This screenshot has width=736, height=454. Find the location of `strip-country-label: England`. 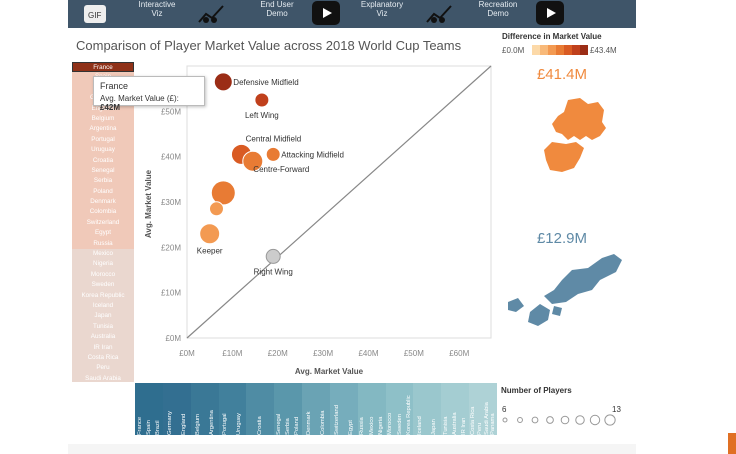

strip-country-label: England is located at coordinates (183, 424).